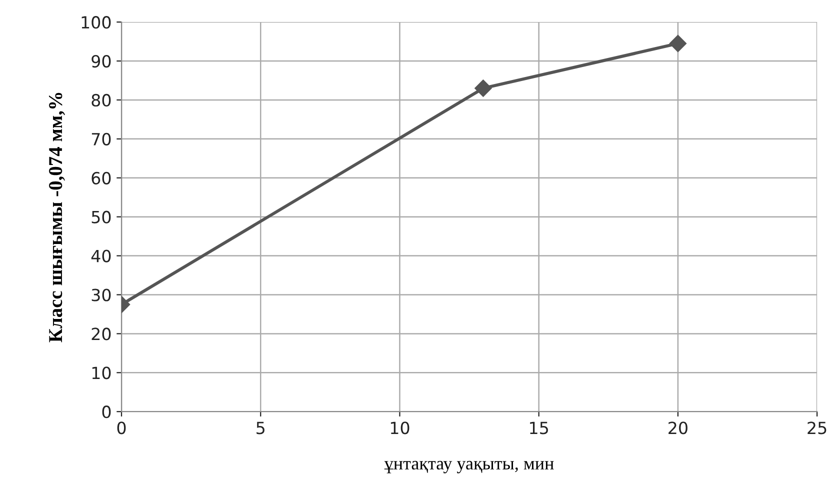  What do you see at coordinates (101, 139) in the screenshot?
I see `y-tick-label: 70` at bounding box center [101, 139].